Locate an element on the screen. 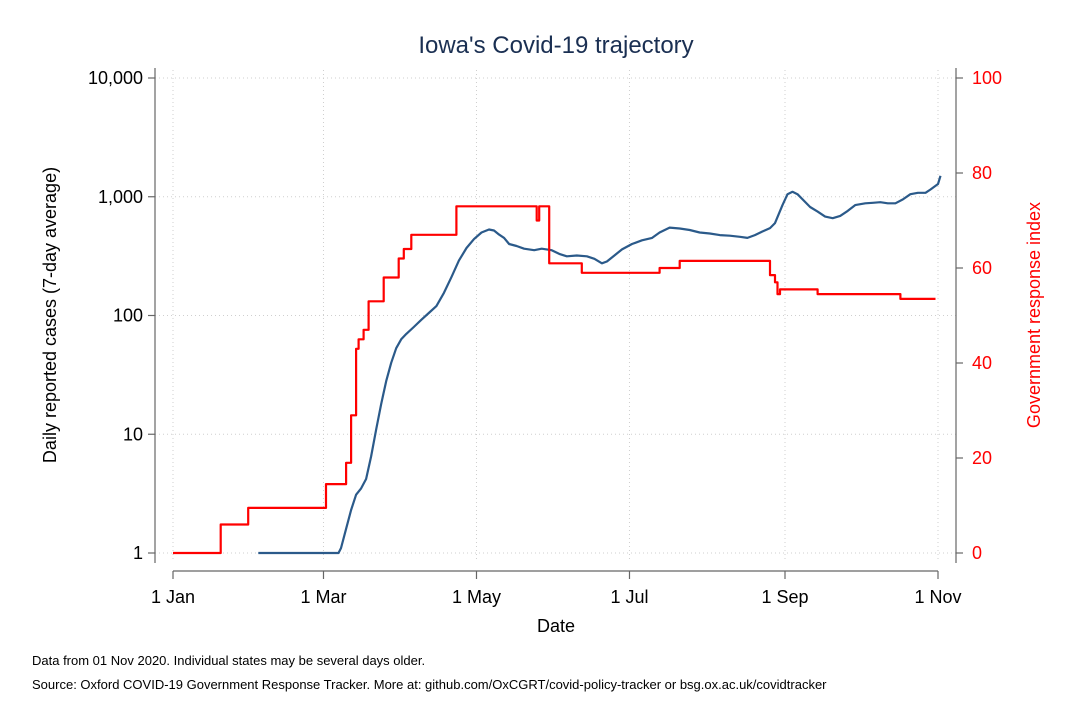 The height and width of the screenshot is (722, 1083). y-tick-label-3: 1,000 is located at coordinates (120, 197).